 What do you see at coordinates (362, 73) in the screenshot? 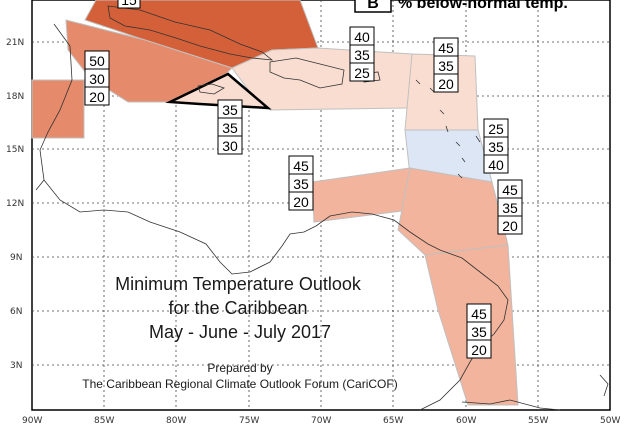
I see `prob-below: 25` at bounding box center [362, 73].